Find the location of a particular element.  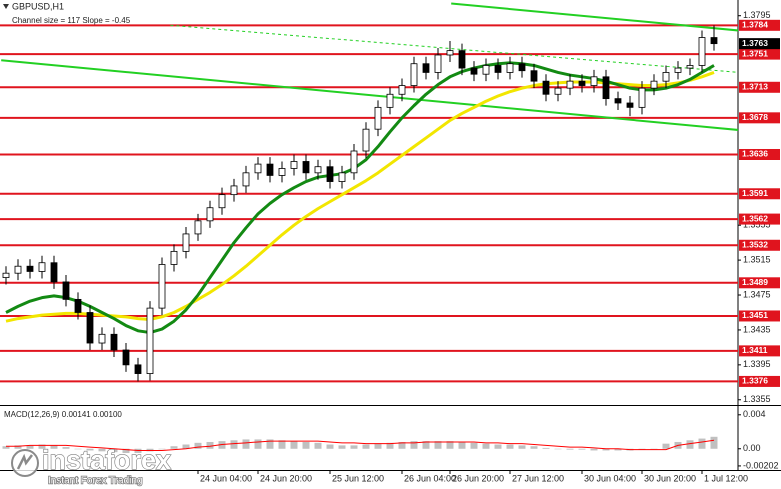

y-tick-label: 1.3435 is located at coordinates (757, 329).